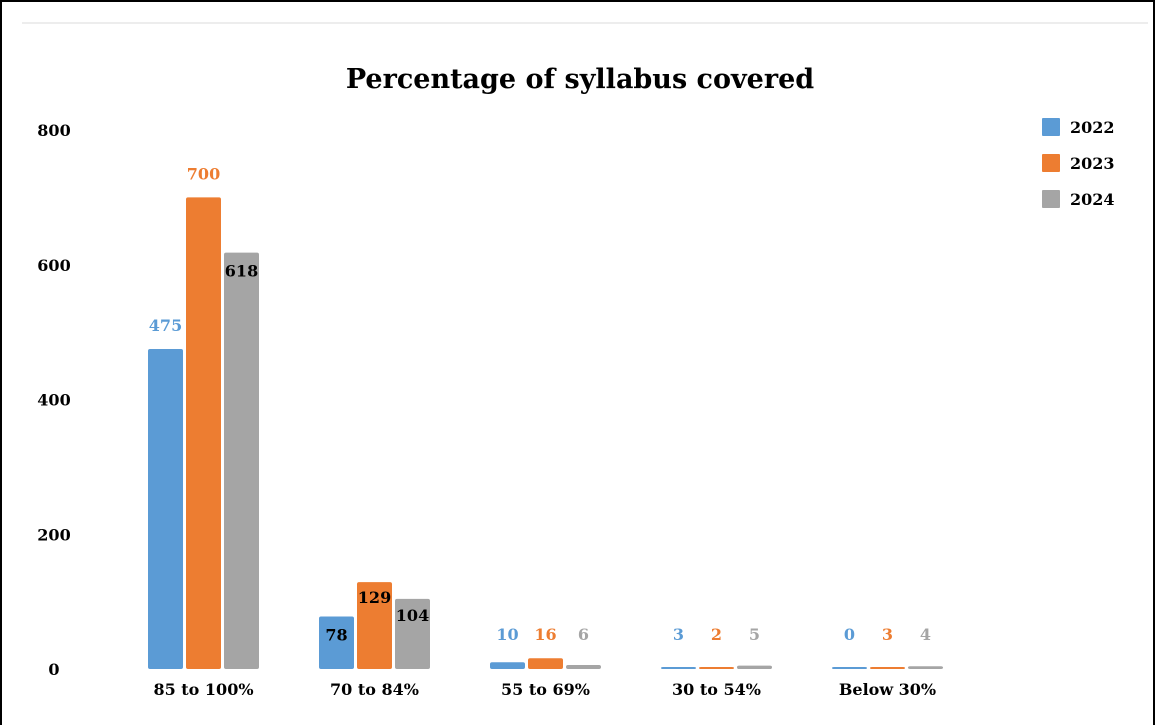  What do you see at coordinates (53, 265) in the screenshot?
I see `y-tick-label: 600` at bounding box center [53, 265].